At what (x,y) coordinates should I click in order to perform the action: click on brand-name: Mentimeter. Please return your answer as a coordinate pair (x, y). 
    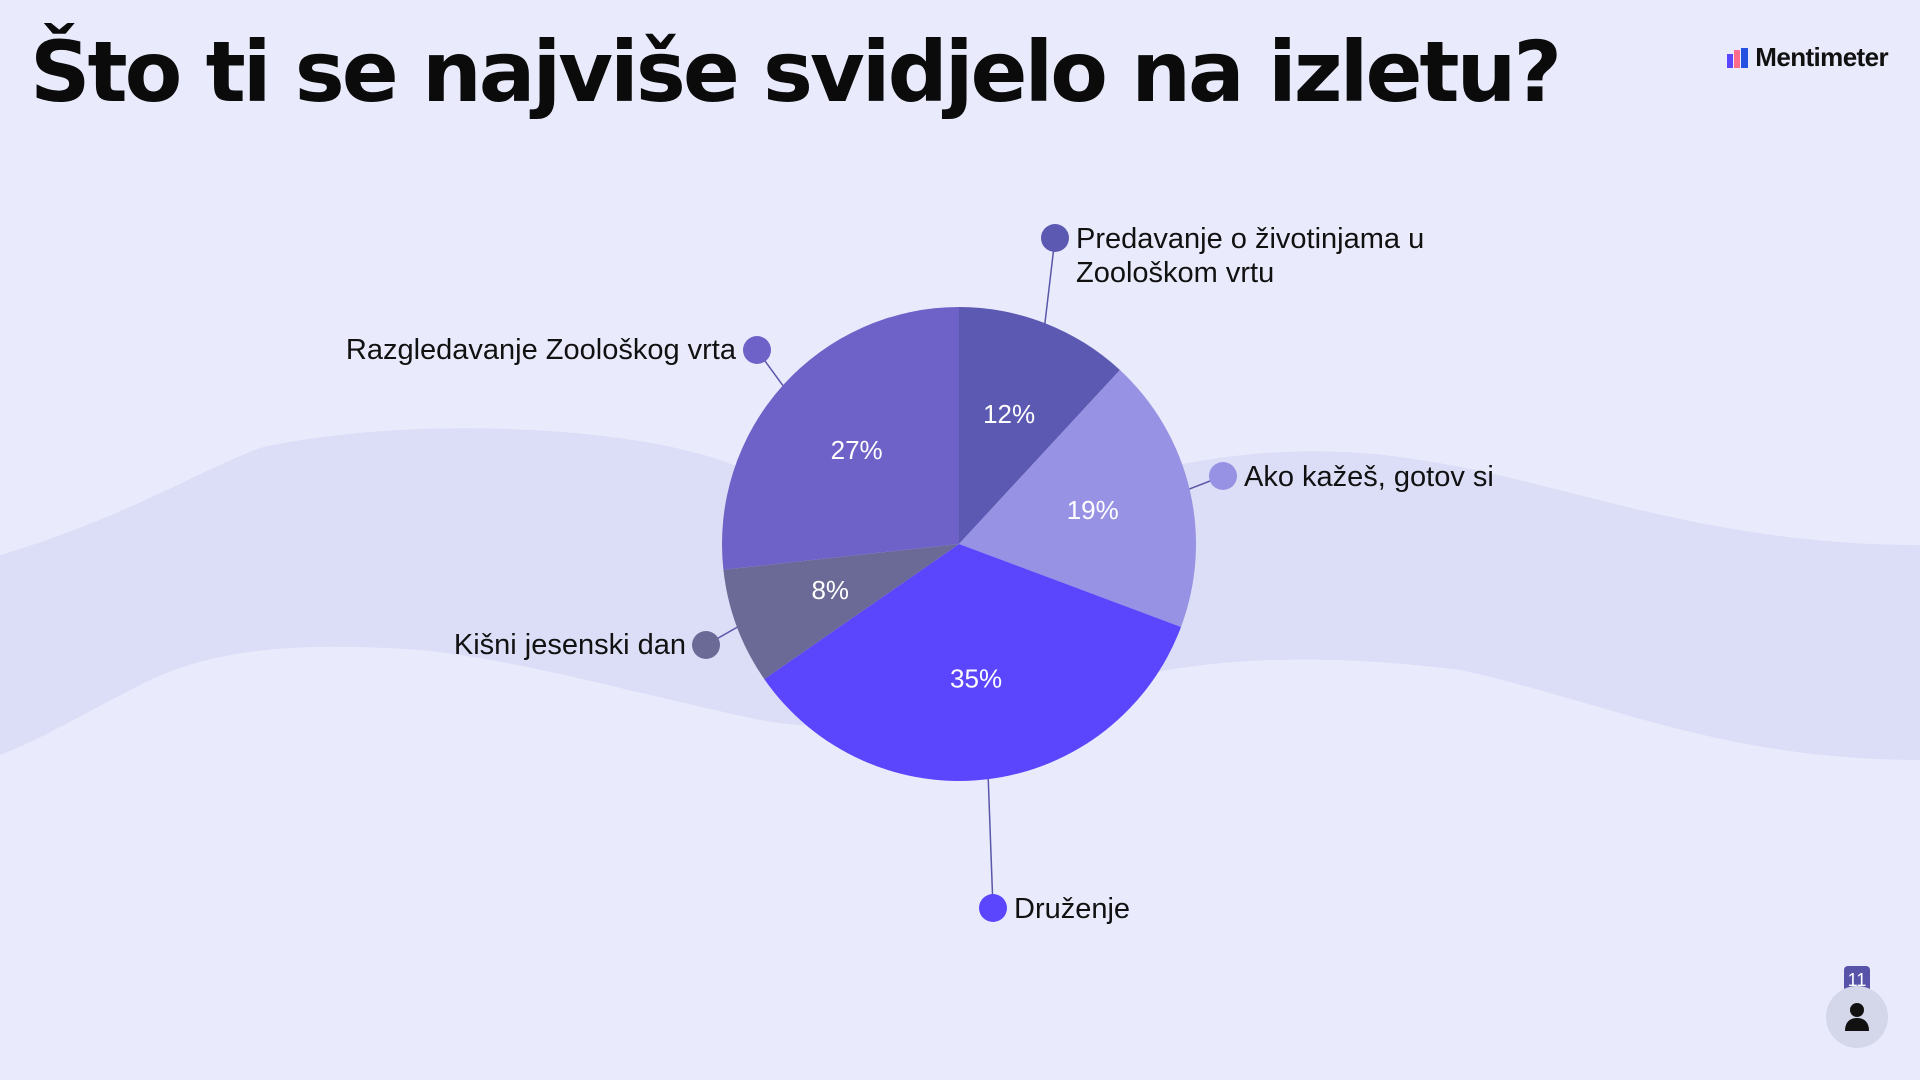
    Looking at the image, I should click on (1821, 57).